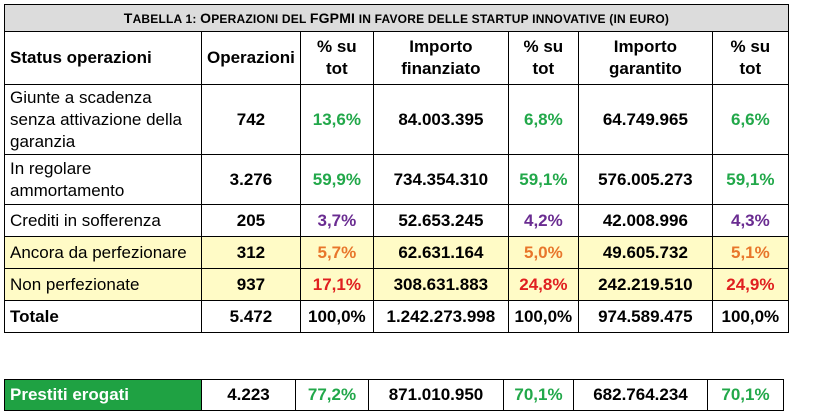 This screenshot has height=414, width=817. What do you see at coordinates (440, 284) in the screenshot?
I see `cell-finanziato: 308.631.883` at bounding box center [440, 284].